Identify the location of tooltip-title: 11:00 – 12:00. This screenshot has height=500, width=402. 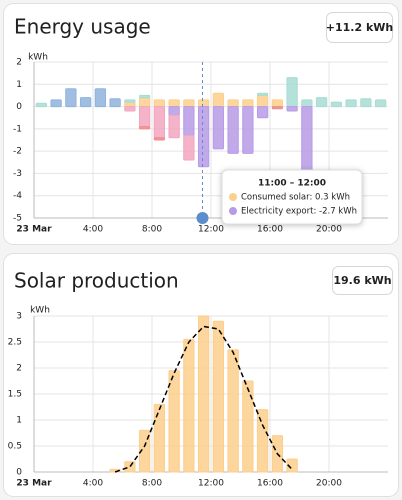
(292, 184).